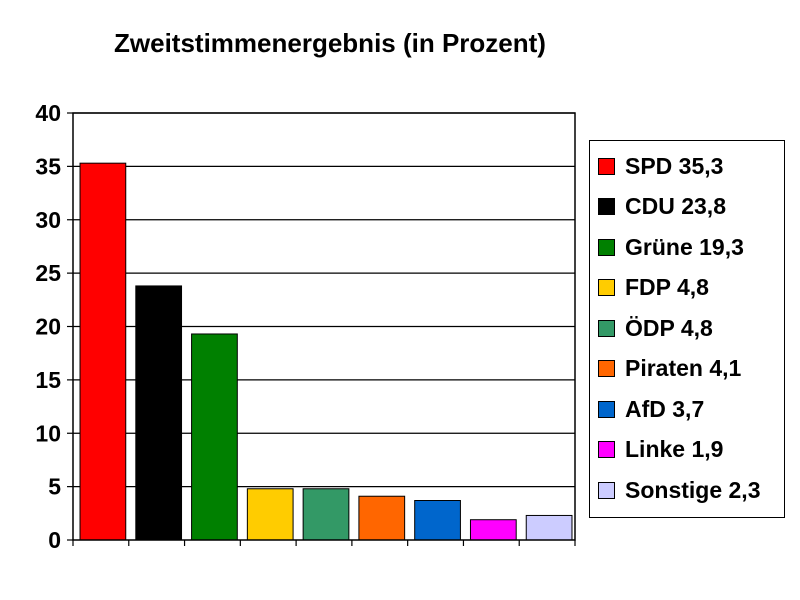 This screenshot has height=600, width=800. I want to click on legend-item: SPD 35,3, so click(660, 166).